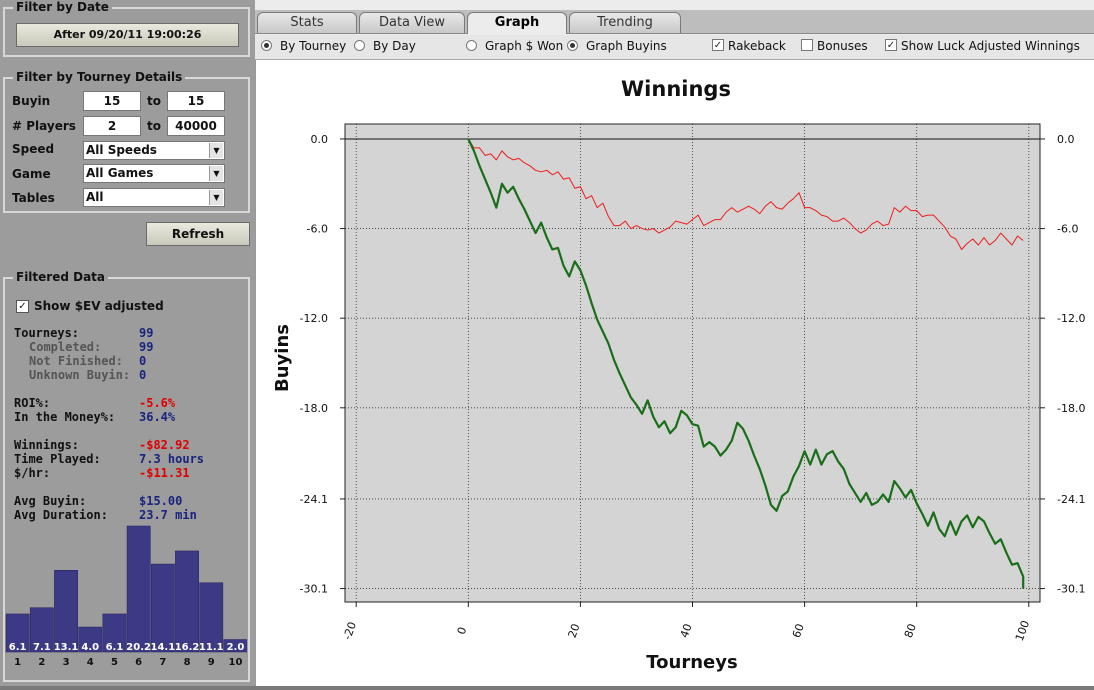 The image size is (1094, 690). Describe the element at coordinates (1071, 499) in the screenshot. I see `y-tick-label-right: -24.1` at that location.